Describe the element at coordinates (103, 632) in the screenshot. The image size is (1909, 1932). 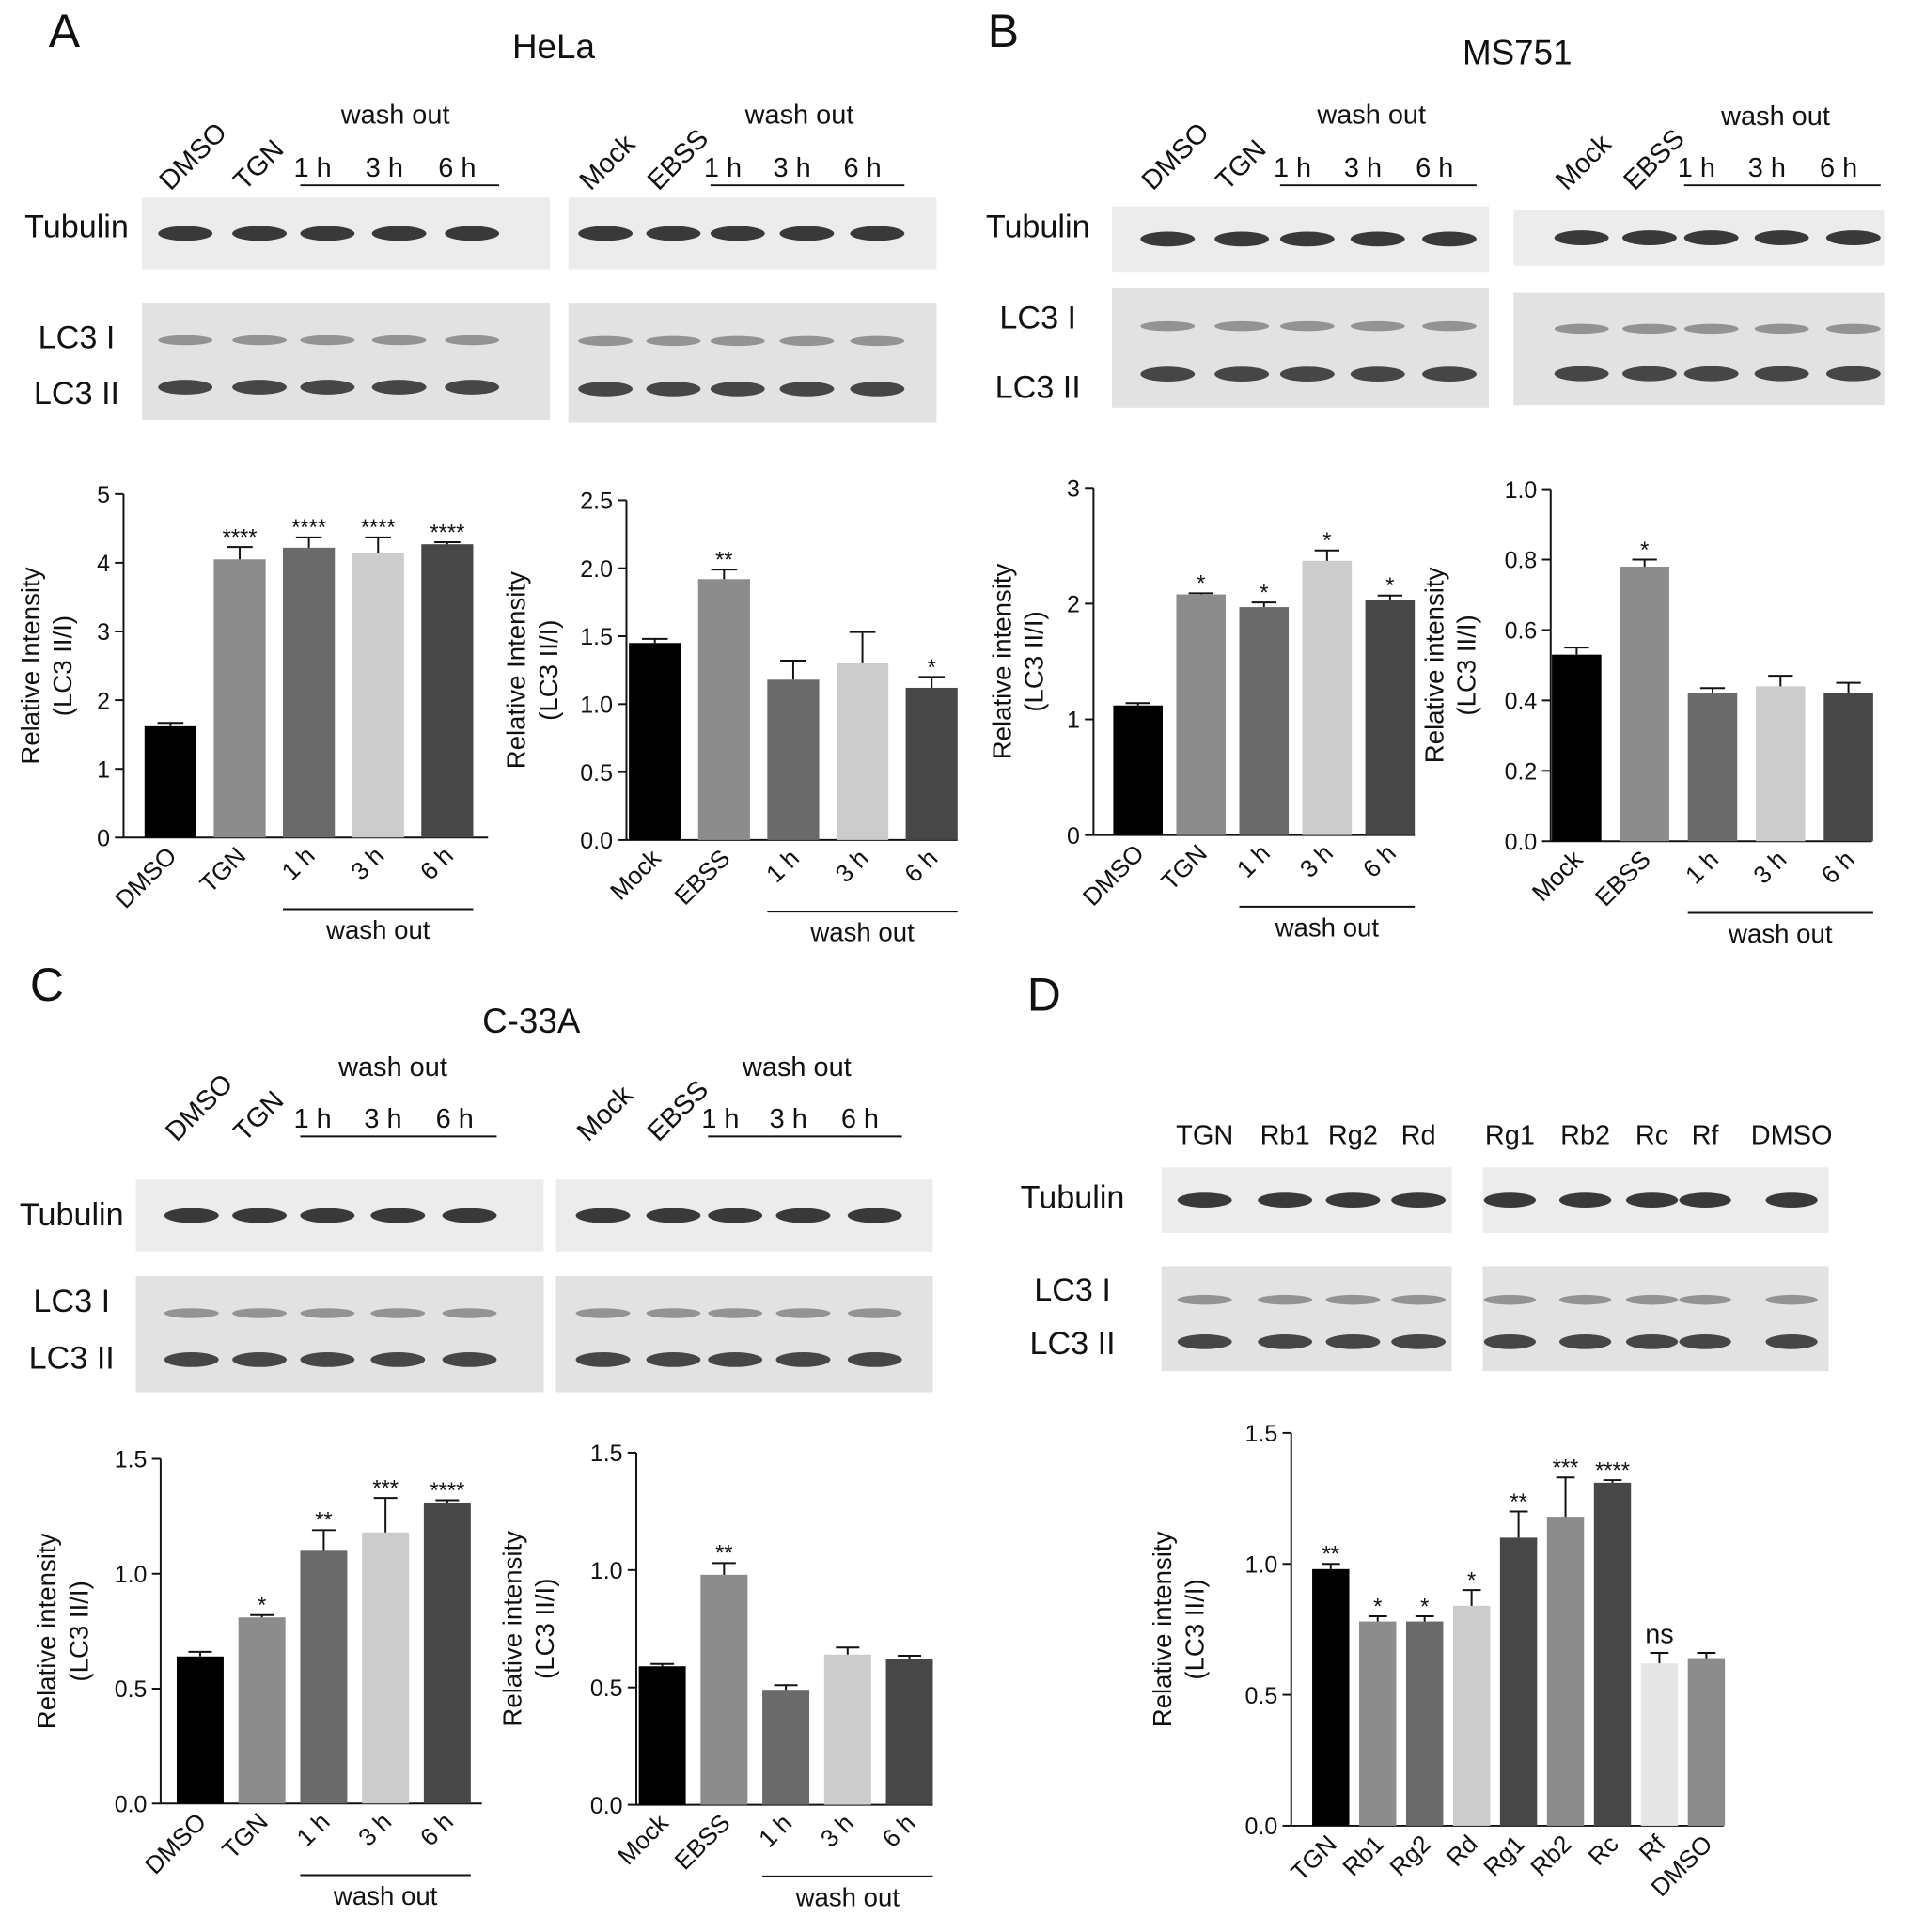
I see `y-tick-label: 3` at that location.